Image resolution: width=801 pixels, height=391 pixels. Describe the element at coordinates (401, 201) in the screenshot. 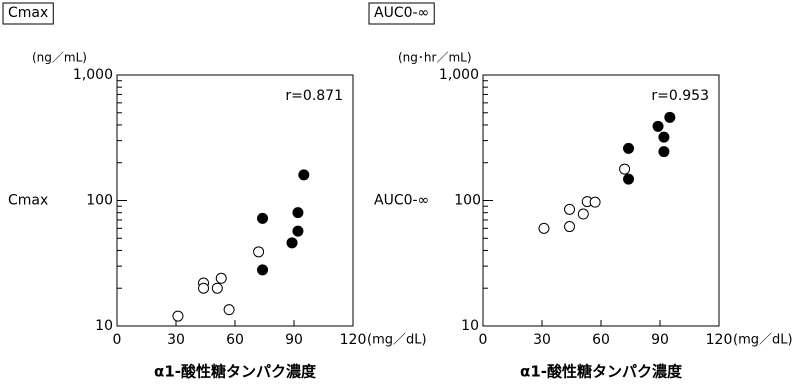

I see `y-axis-label: AUC0-∞` at that location.